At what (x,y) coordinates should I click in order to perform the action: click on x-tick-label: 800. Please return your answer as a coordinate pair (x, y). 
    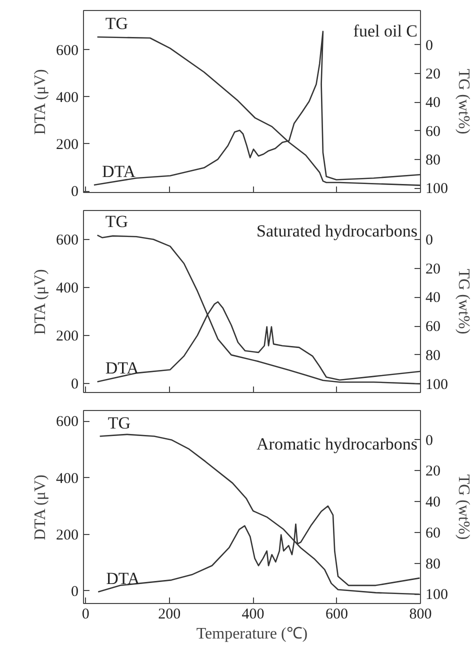
    Looking at the image, I should click on (420, 614).